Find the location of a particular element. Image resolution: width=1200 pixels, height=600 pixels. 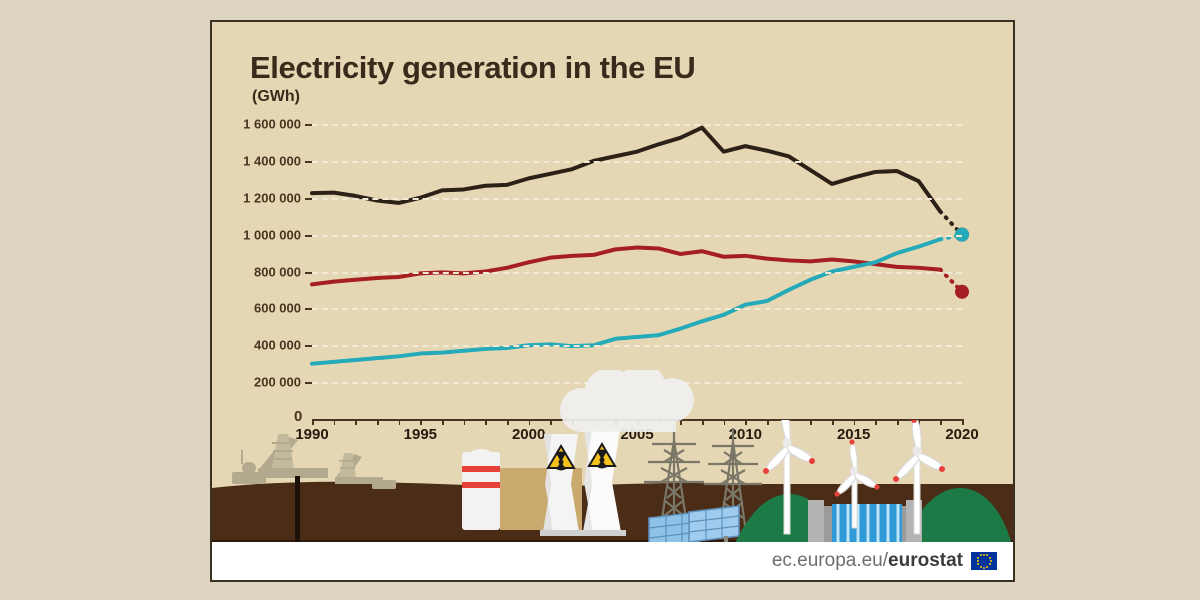

x-axis-label: 2020 is located at coordinates (962, 434).